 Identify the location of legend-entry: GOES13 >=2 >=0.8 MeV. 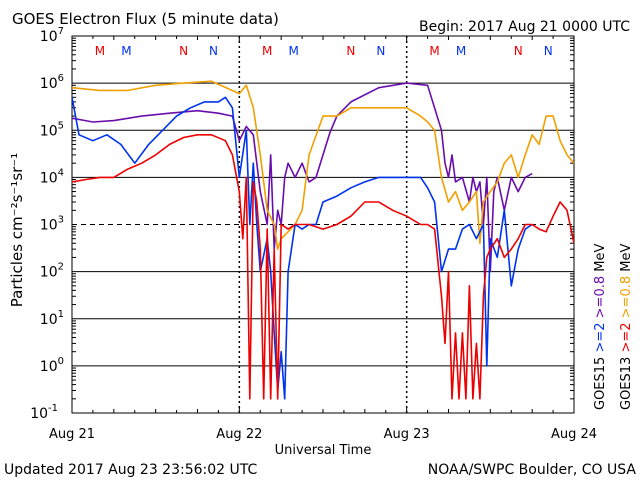
(626, 327).